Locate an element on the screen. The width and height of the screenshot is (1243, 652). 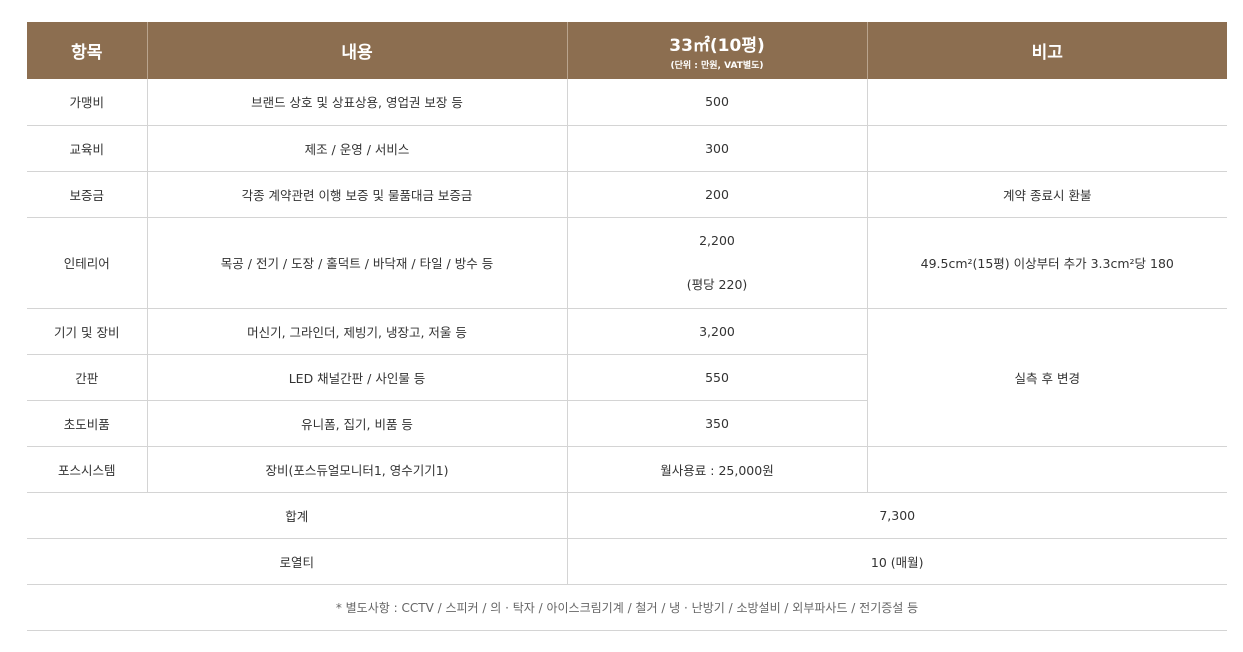
table-row: 가맹비 브랜드 상호 및 상표상용, 영업권 보장 등 500 is located at coordinates (627, 102).